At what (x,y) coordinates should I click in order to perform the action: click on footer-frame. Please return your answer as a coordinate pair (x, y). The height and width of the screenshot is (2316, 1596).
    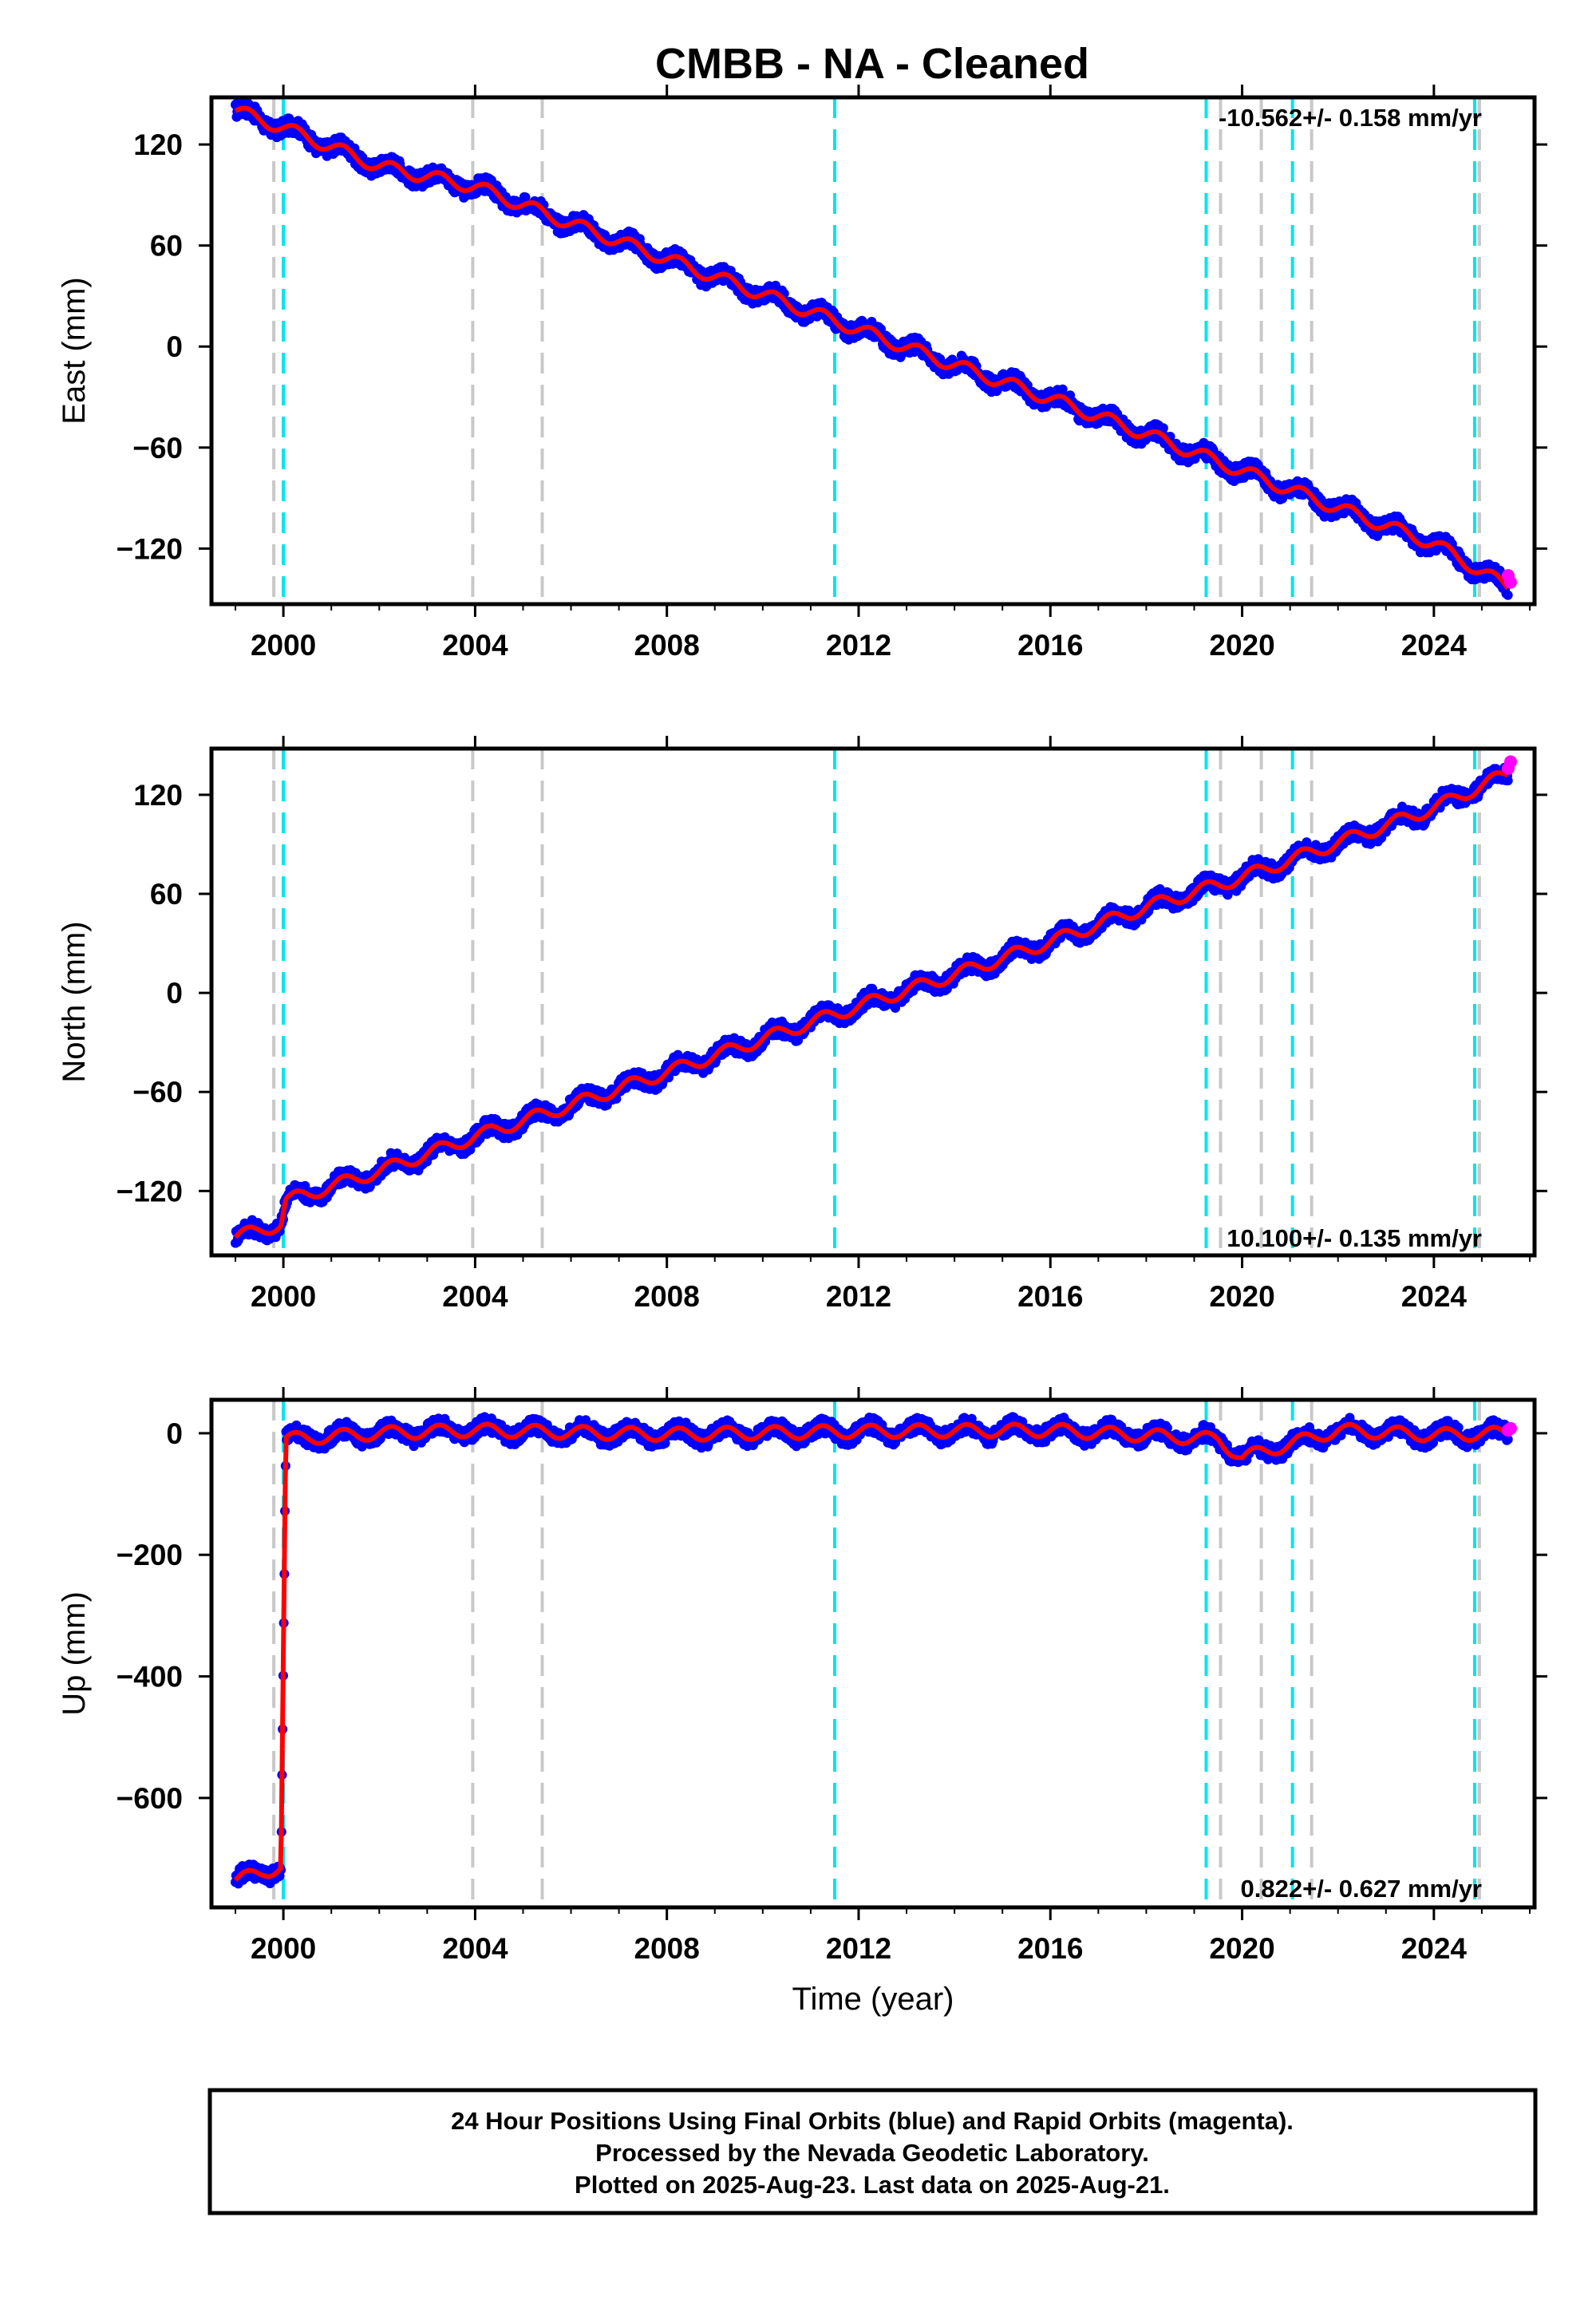
    Looking at the image, I should click on (873, 2151).